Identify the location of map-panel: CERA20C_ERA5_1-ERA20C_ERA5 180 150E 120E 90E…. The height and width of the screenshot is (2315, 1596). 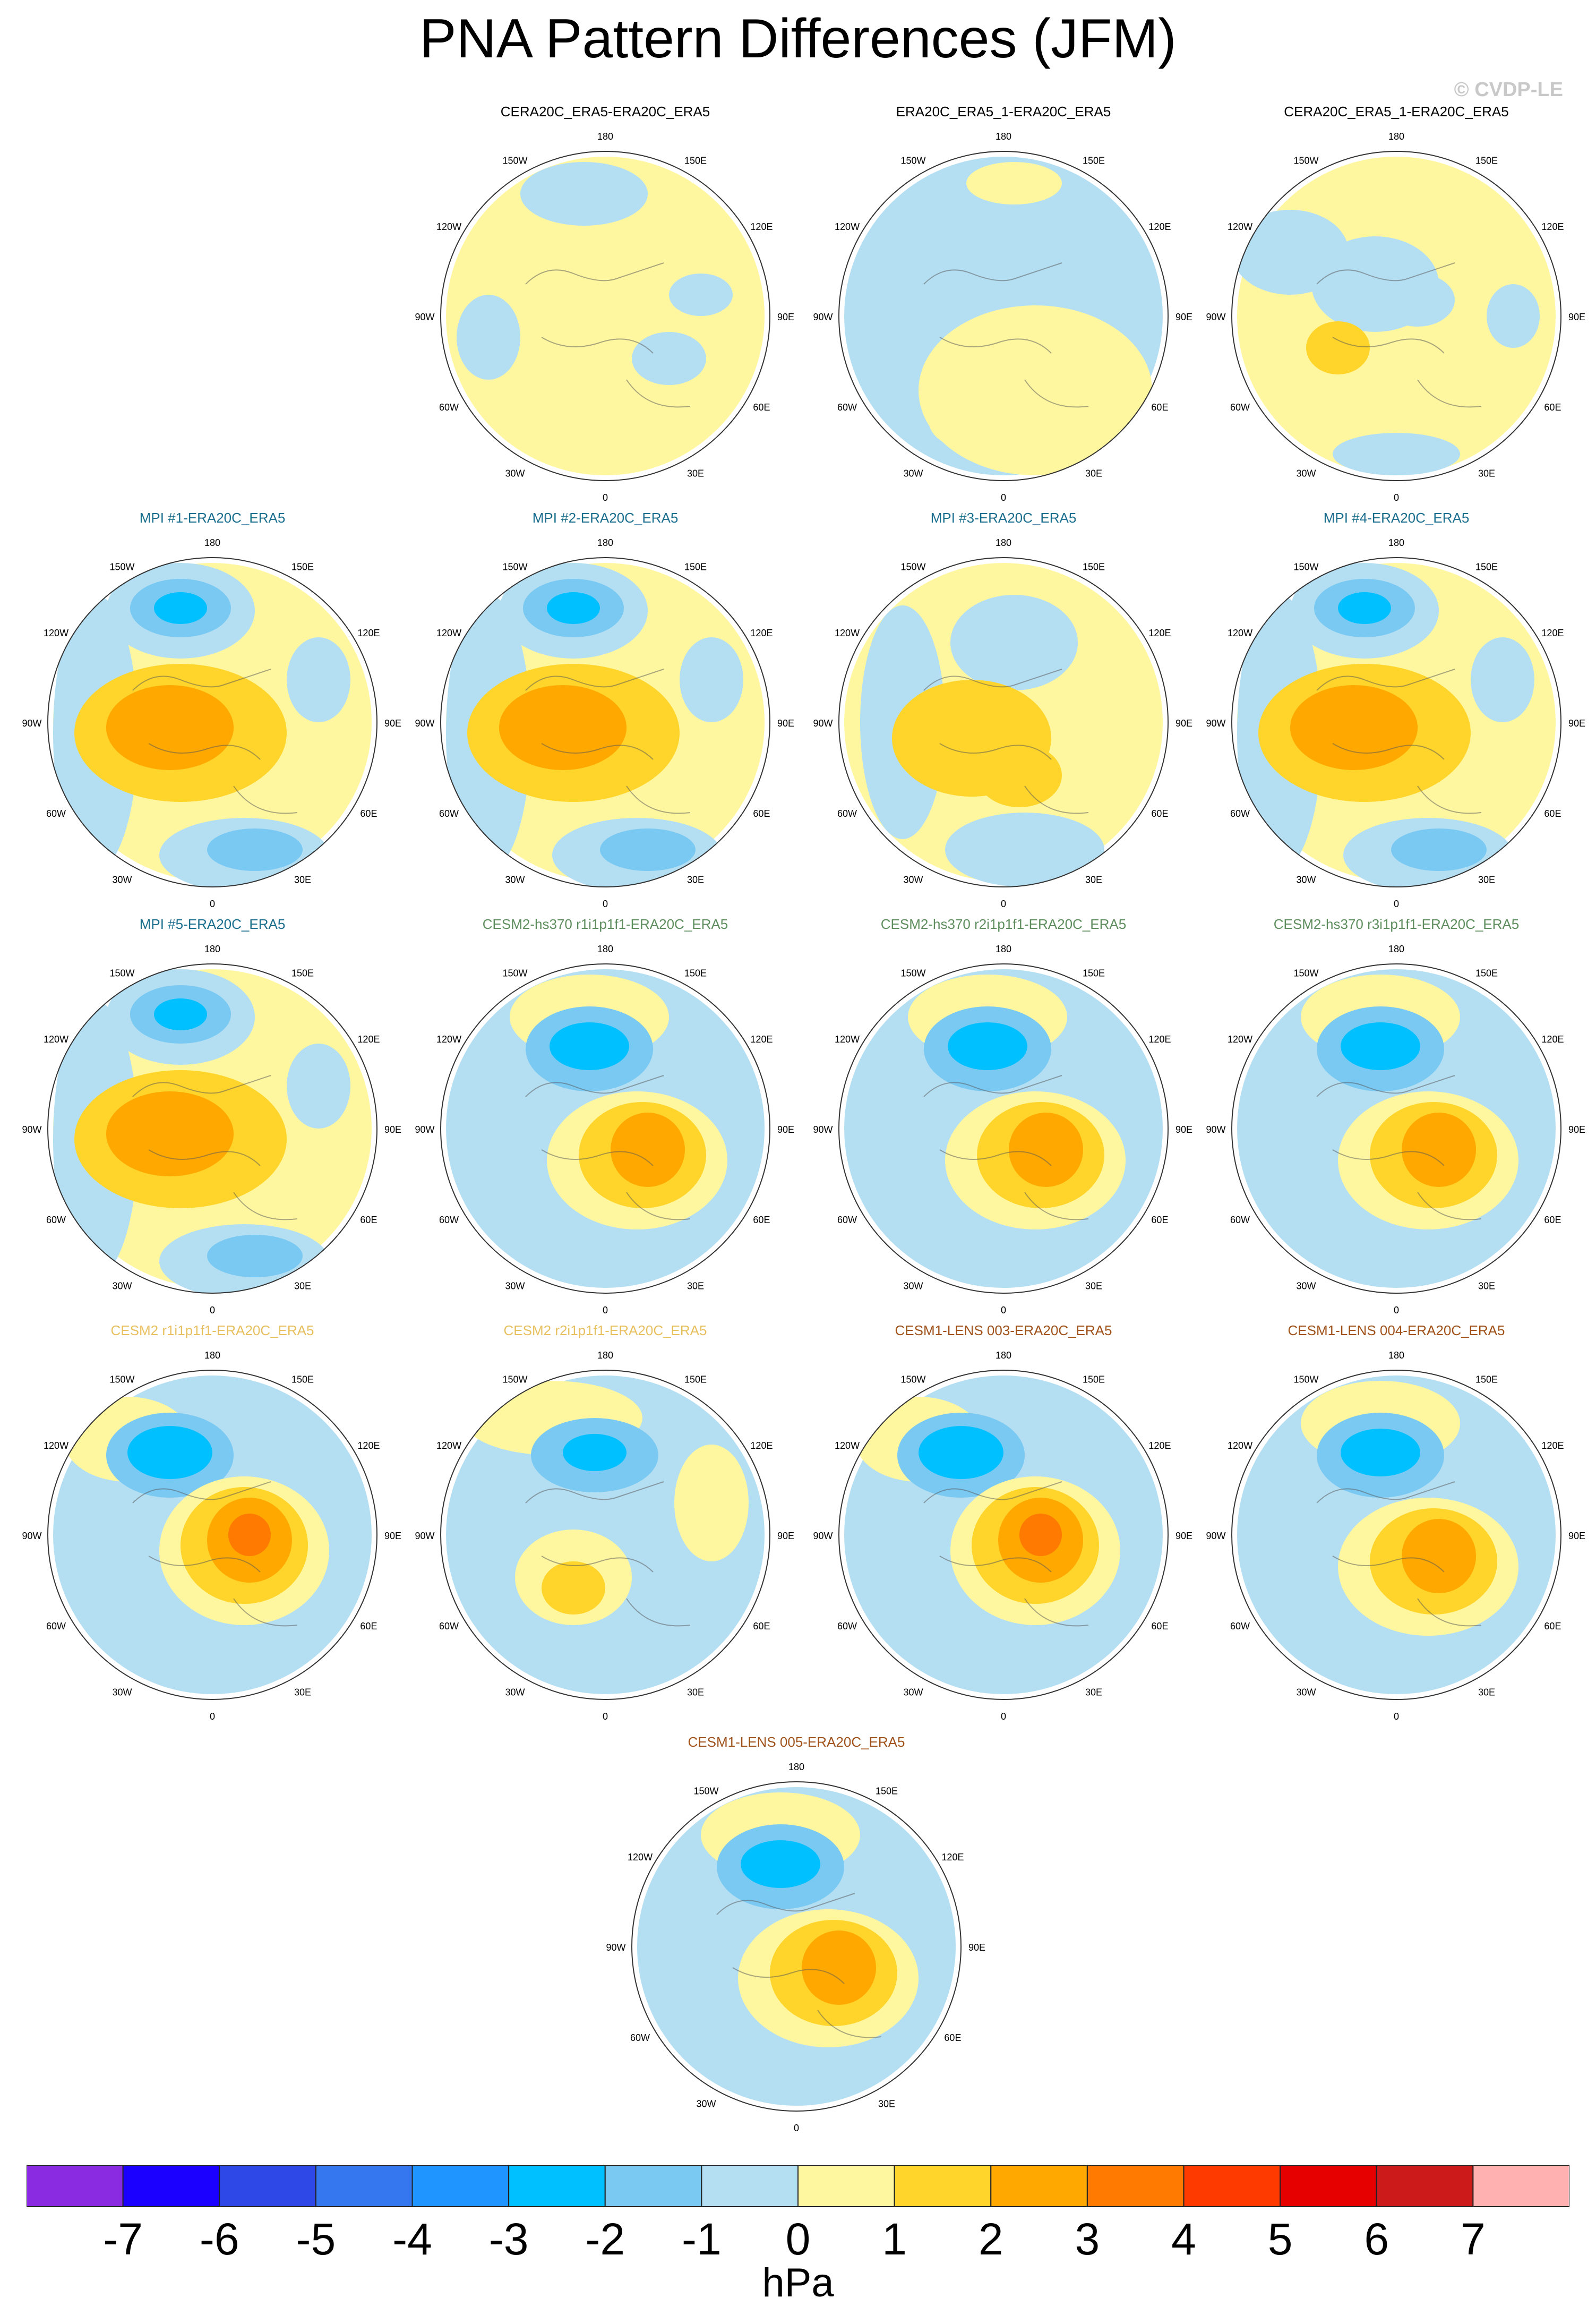
(1396, 305).